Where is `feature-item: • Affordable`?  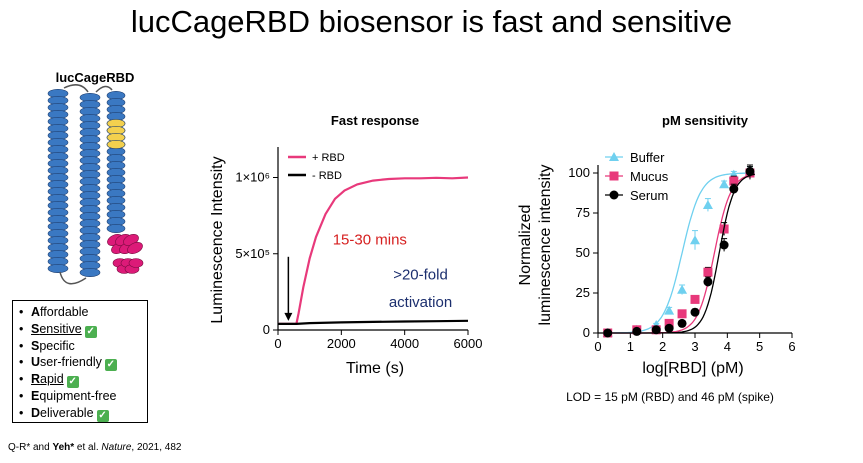
feature-item: • Affordable is located at coordinates (81, 312).